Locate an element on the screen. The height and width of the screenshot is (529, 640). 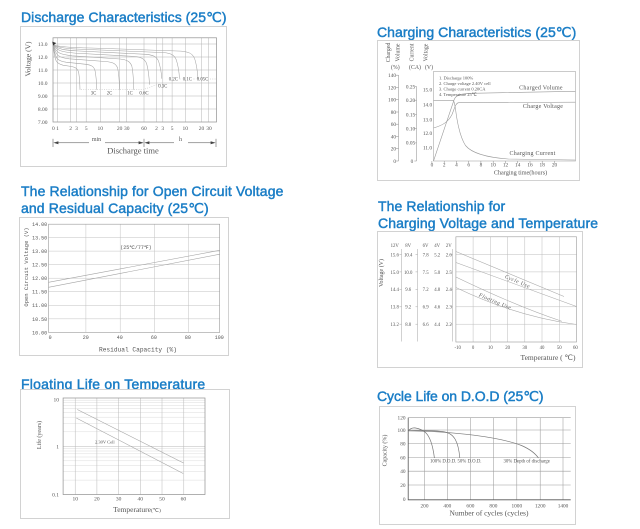
svg-text: 200 is located at coordinates (425, 507).